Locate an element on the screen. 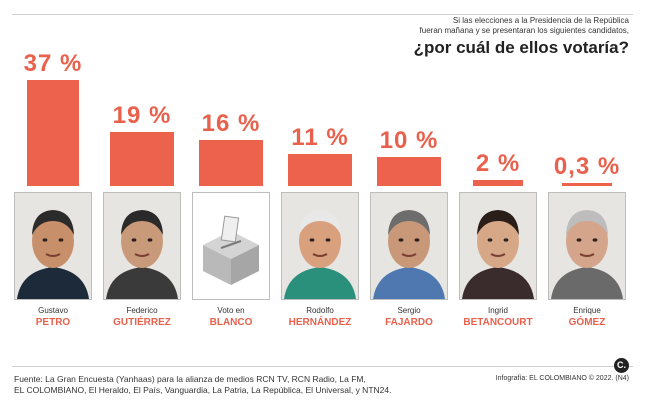 This screenshot has width=645, height=406. bar-gómez is located at coordinates (587, 184).